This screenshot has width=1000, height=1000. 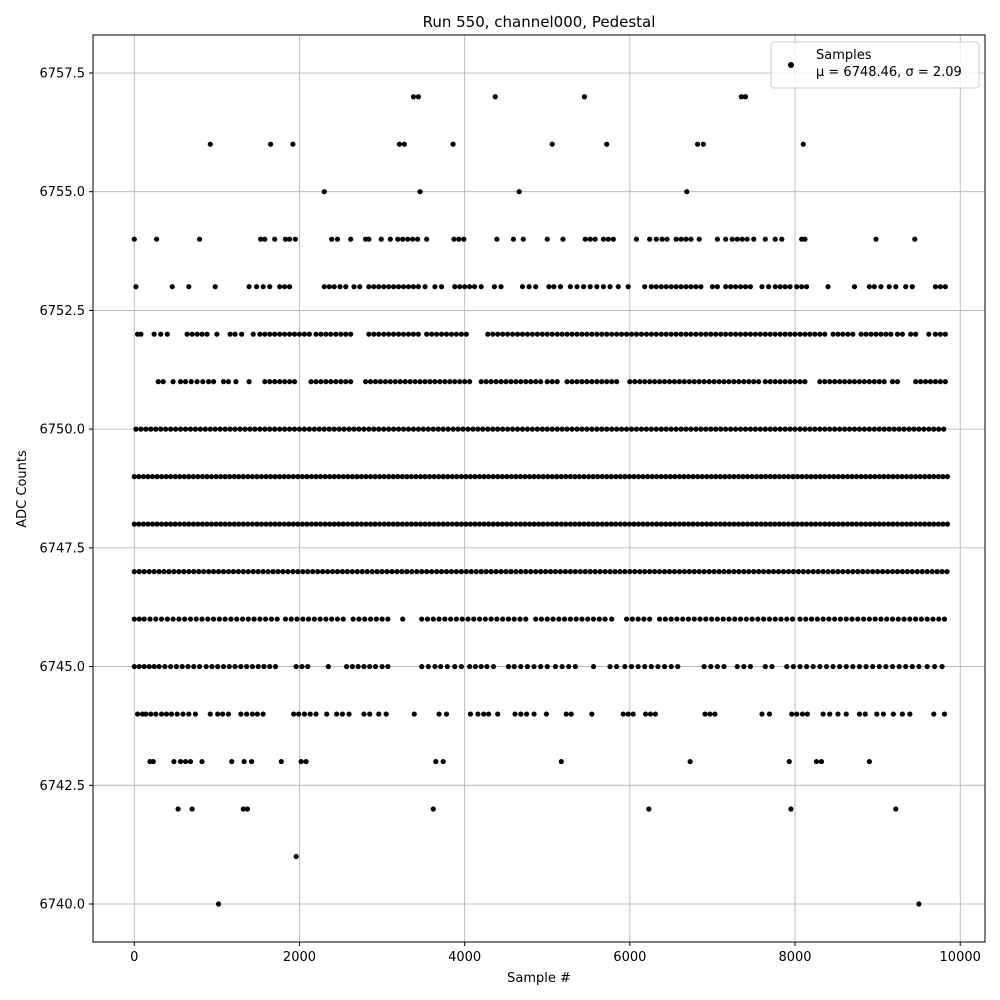 I want to click on y-tick-label: 6742.5, so click(x=63, y=786).